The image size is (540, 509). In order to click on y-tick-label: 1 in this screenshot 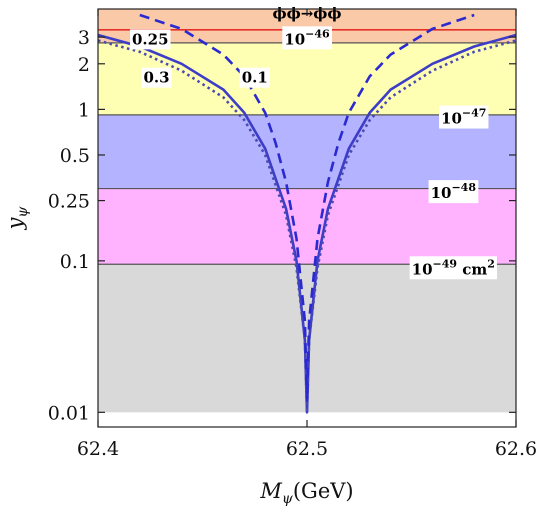, I will do `click(84, 110)`.